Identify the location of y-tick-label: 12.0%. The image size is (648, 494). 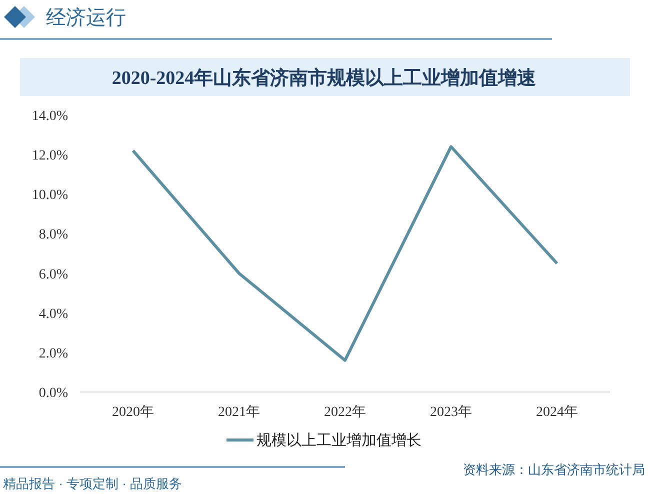
(50, 156).